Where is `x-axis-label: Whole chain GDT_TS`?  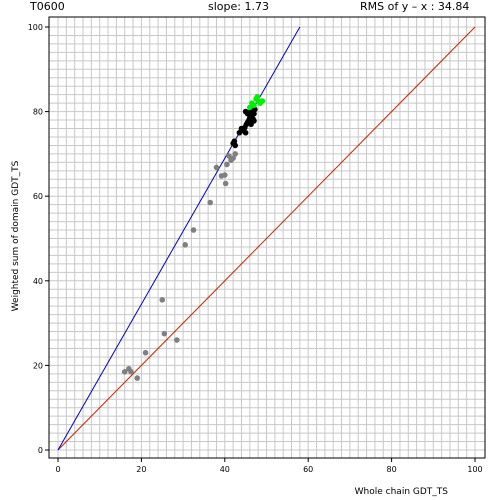
x-axis-label: Whole chain GDT_TS is located at coordinates (402, 492).